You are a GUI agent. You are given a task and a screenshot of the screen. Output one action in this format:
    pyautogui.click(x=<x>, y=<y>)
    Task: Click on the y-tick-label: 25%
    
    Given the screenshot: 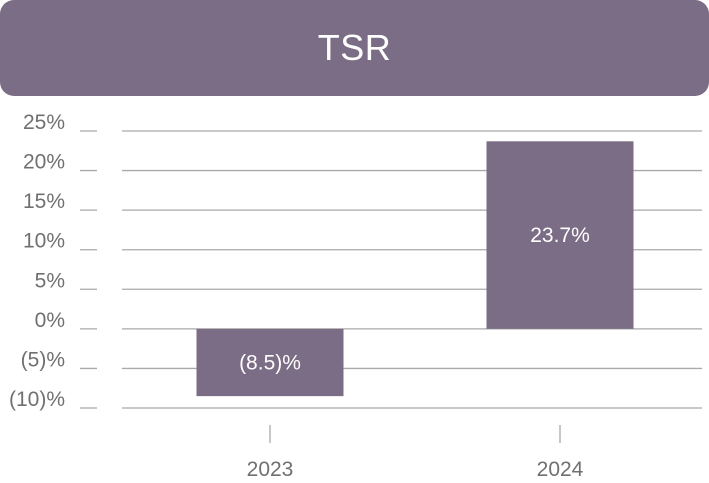 What is the action you would take?
    pyautogui.click(x=44, y=122)
    